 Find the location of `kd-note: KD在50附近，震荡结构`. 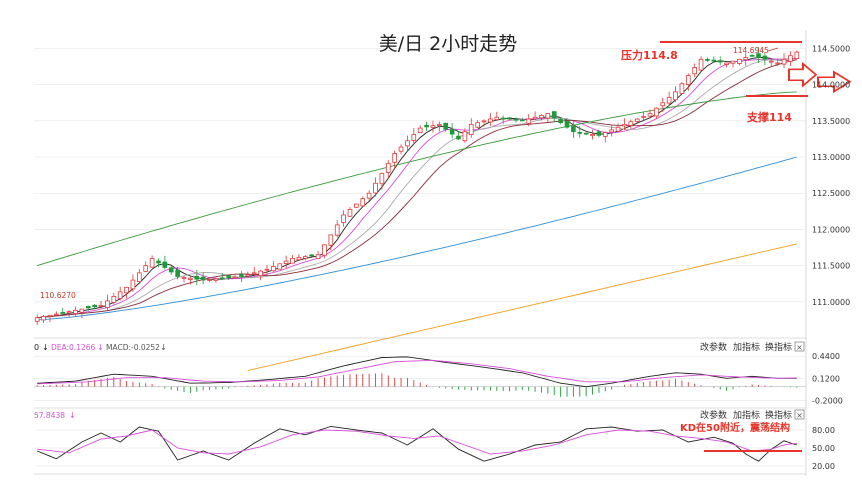

kd-note: KD在50附近，震荡结构 is located at coordinates (735, 427).